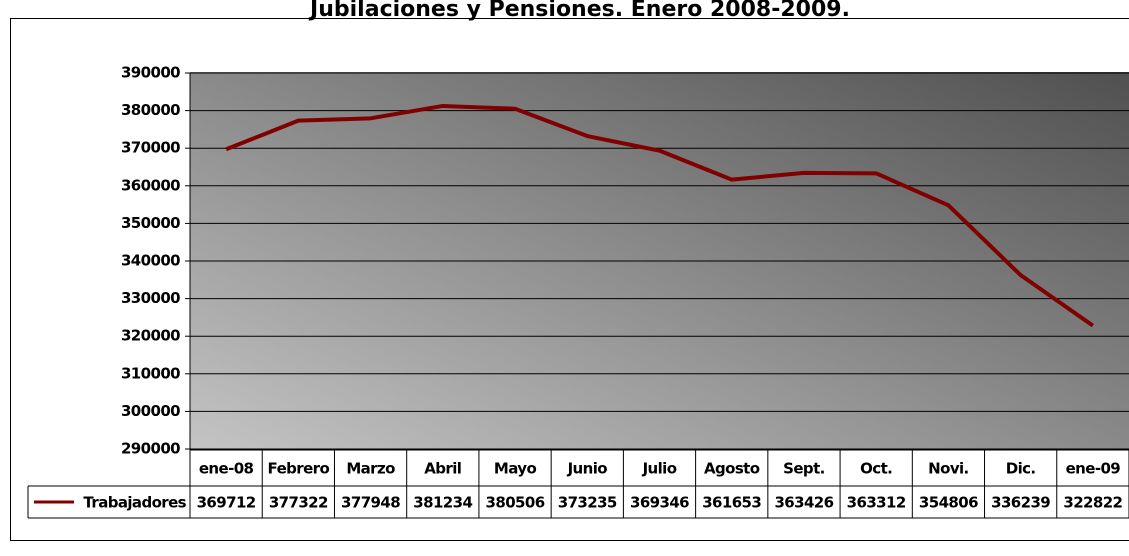 The height and width of the screenshot is (556, 1129). What do you see at coordinates (150, 298) in the screenshot?
I see `y-tick-label: 330000` at bounding box center [150, 298].